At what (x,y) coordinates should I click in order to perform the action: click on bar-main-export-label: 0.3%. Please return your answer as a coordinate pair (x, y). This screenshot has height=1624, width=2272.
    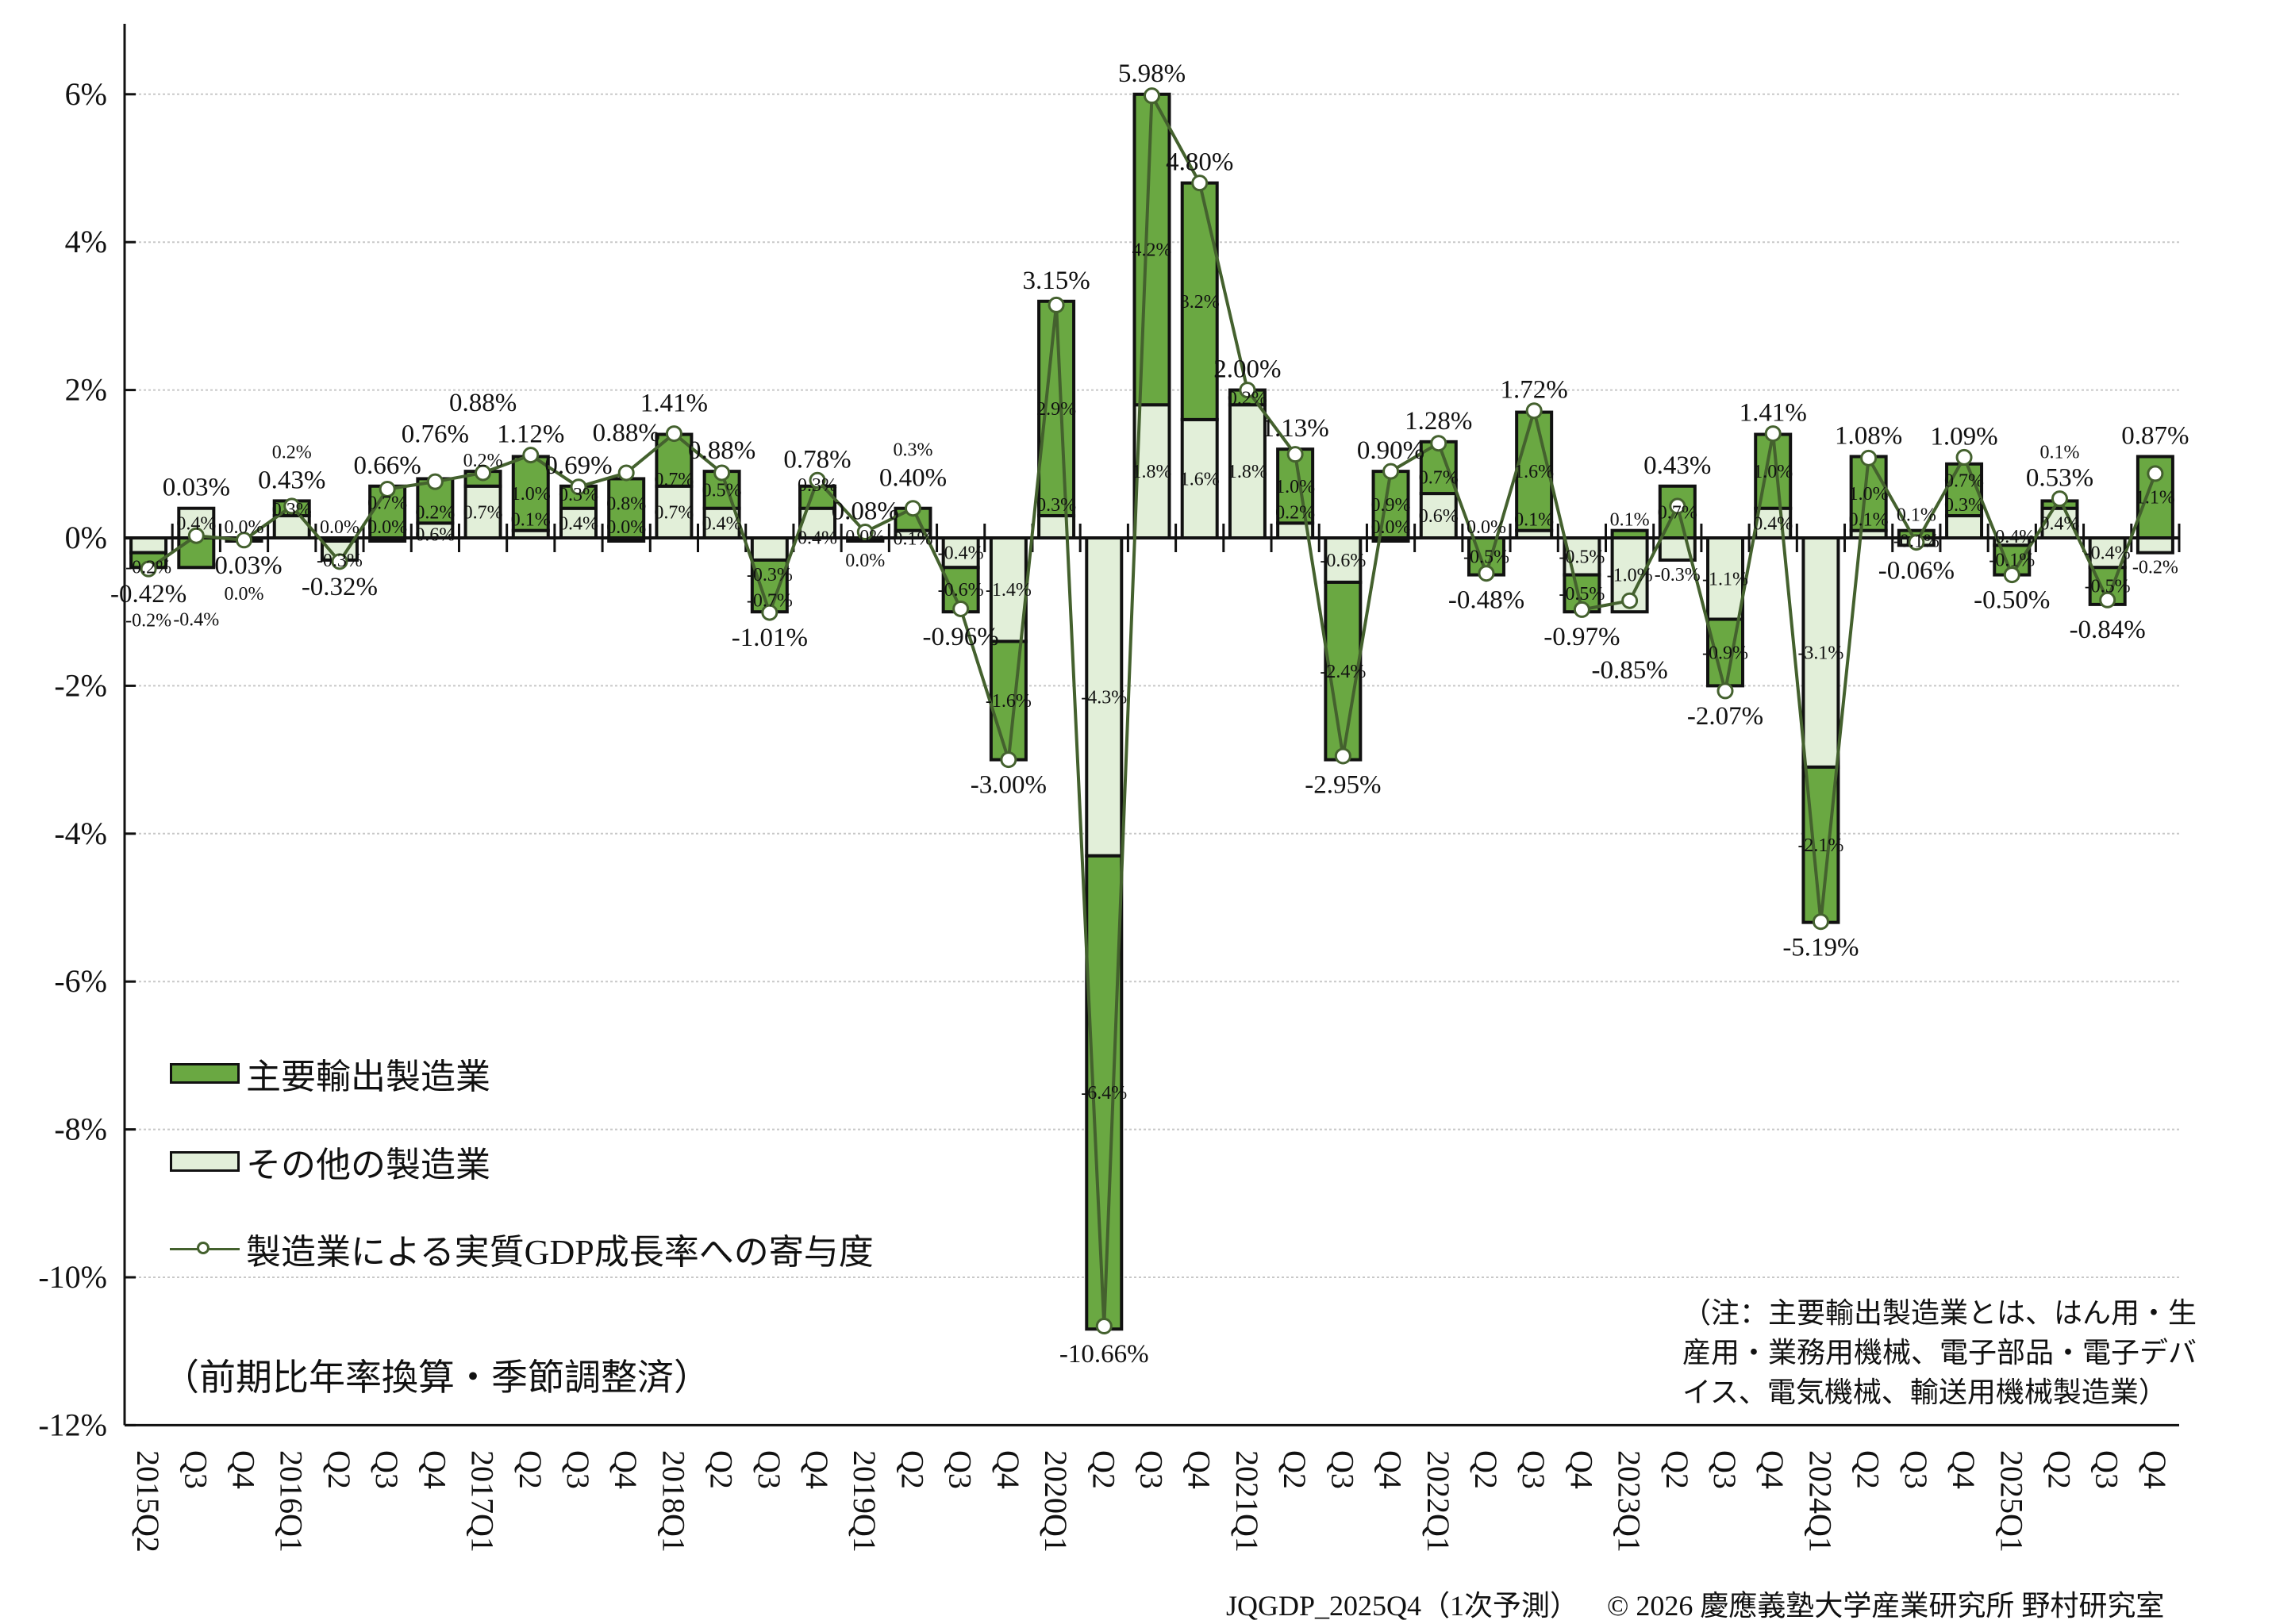
    Looking at the image, I should click on (817, 485).